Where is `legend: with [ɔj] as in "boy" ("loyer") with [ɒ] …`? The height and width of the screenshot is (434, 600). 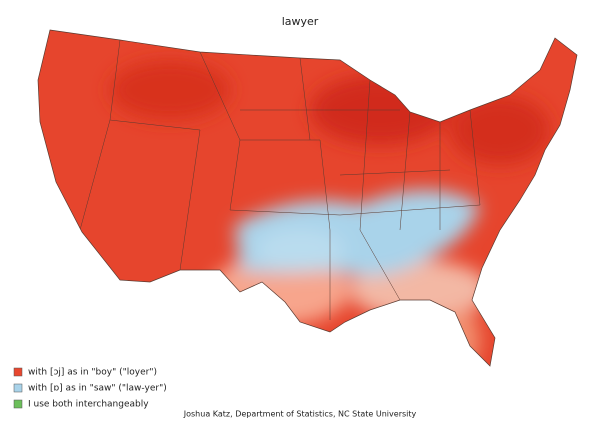
legend: with [ɔj] as in "boy" ("loyer") with [ɒ] … is located at coordinates (90, 388).